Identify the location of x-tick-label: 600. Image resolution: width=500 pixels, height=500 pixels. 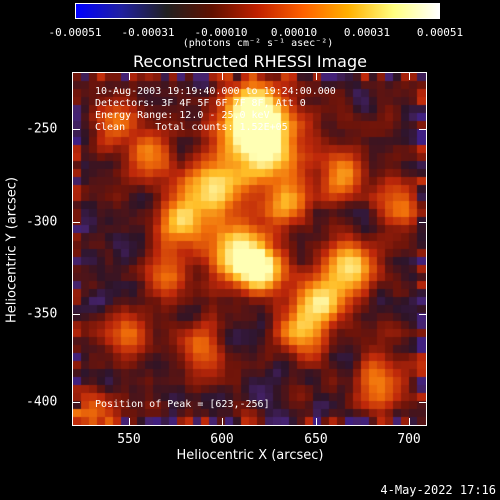
(222, 439).